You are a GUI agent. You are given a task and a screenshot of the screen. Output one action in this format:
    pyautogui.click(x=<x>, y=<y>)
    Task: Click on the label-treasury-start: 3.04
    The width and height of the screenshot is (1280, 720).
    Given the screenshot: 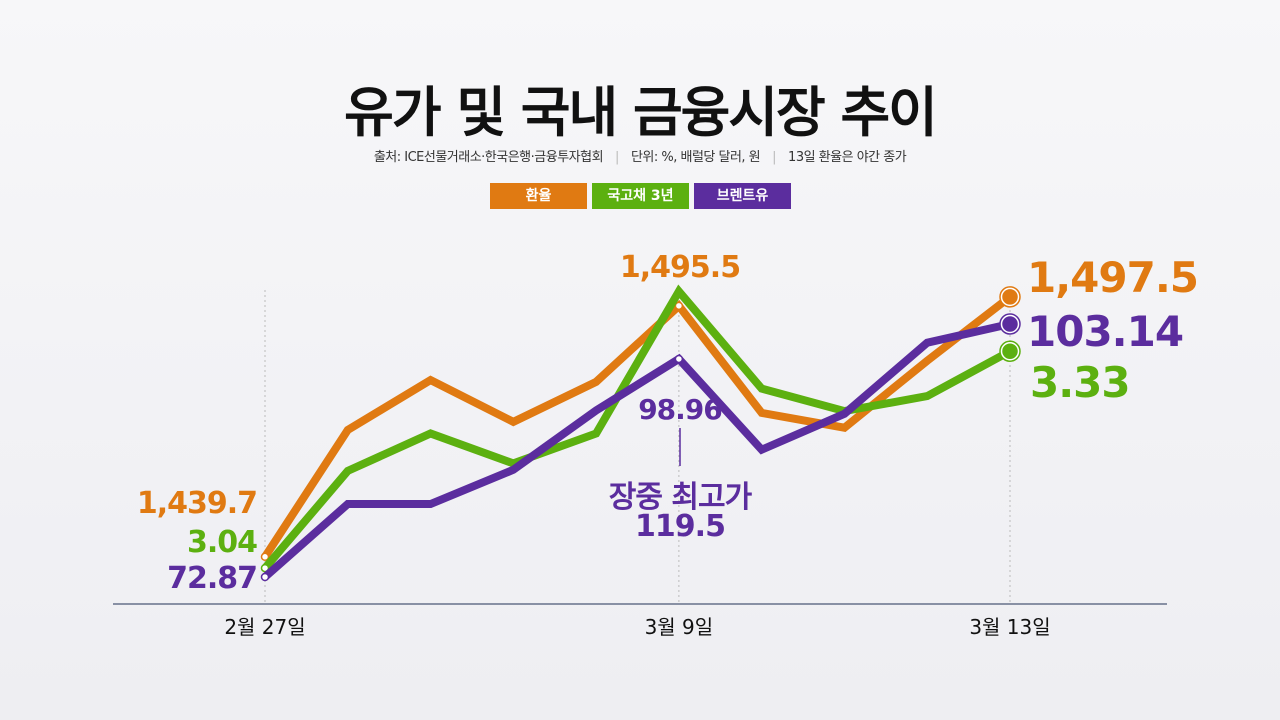 What is the action you would take?
    pyautogui.click(x=222, y=542)
    